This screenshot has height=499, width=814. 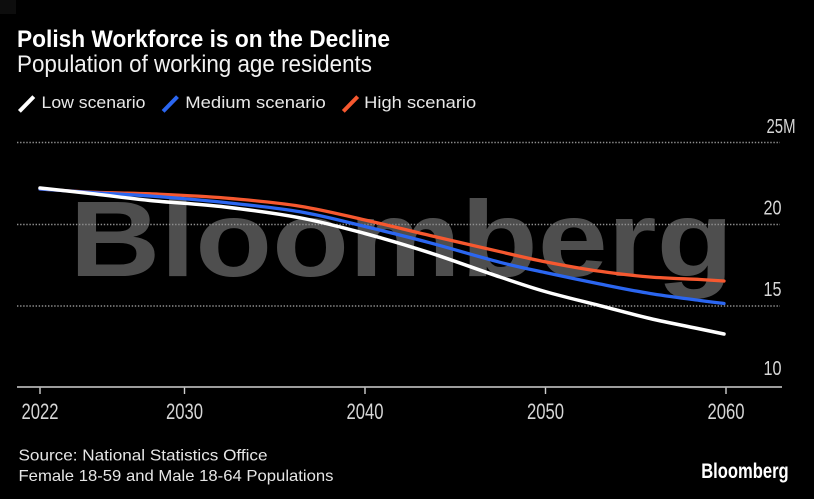 What do you see at coordinates (781, 127) in the screenshot?
I see `svg-text: 25M` at bounding box center [781, 127].